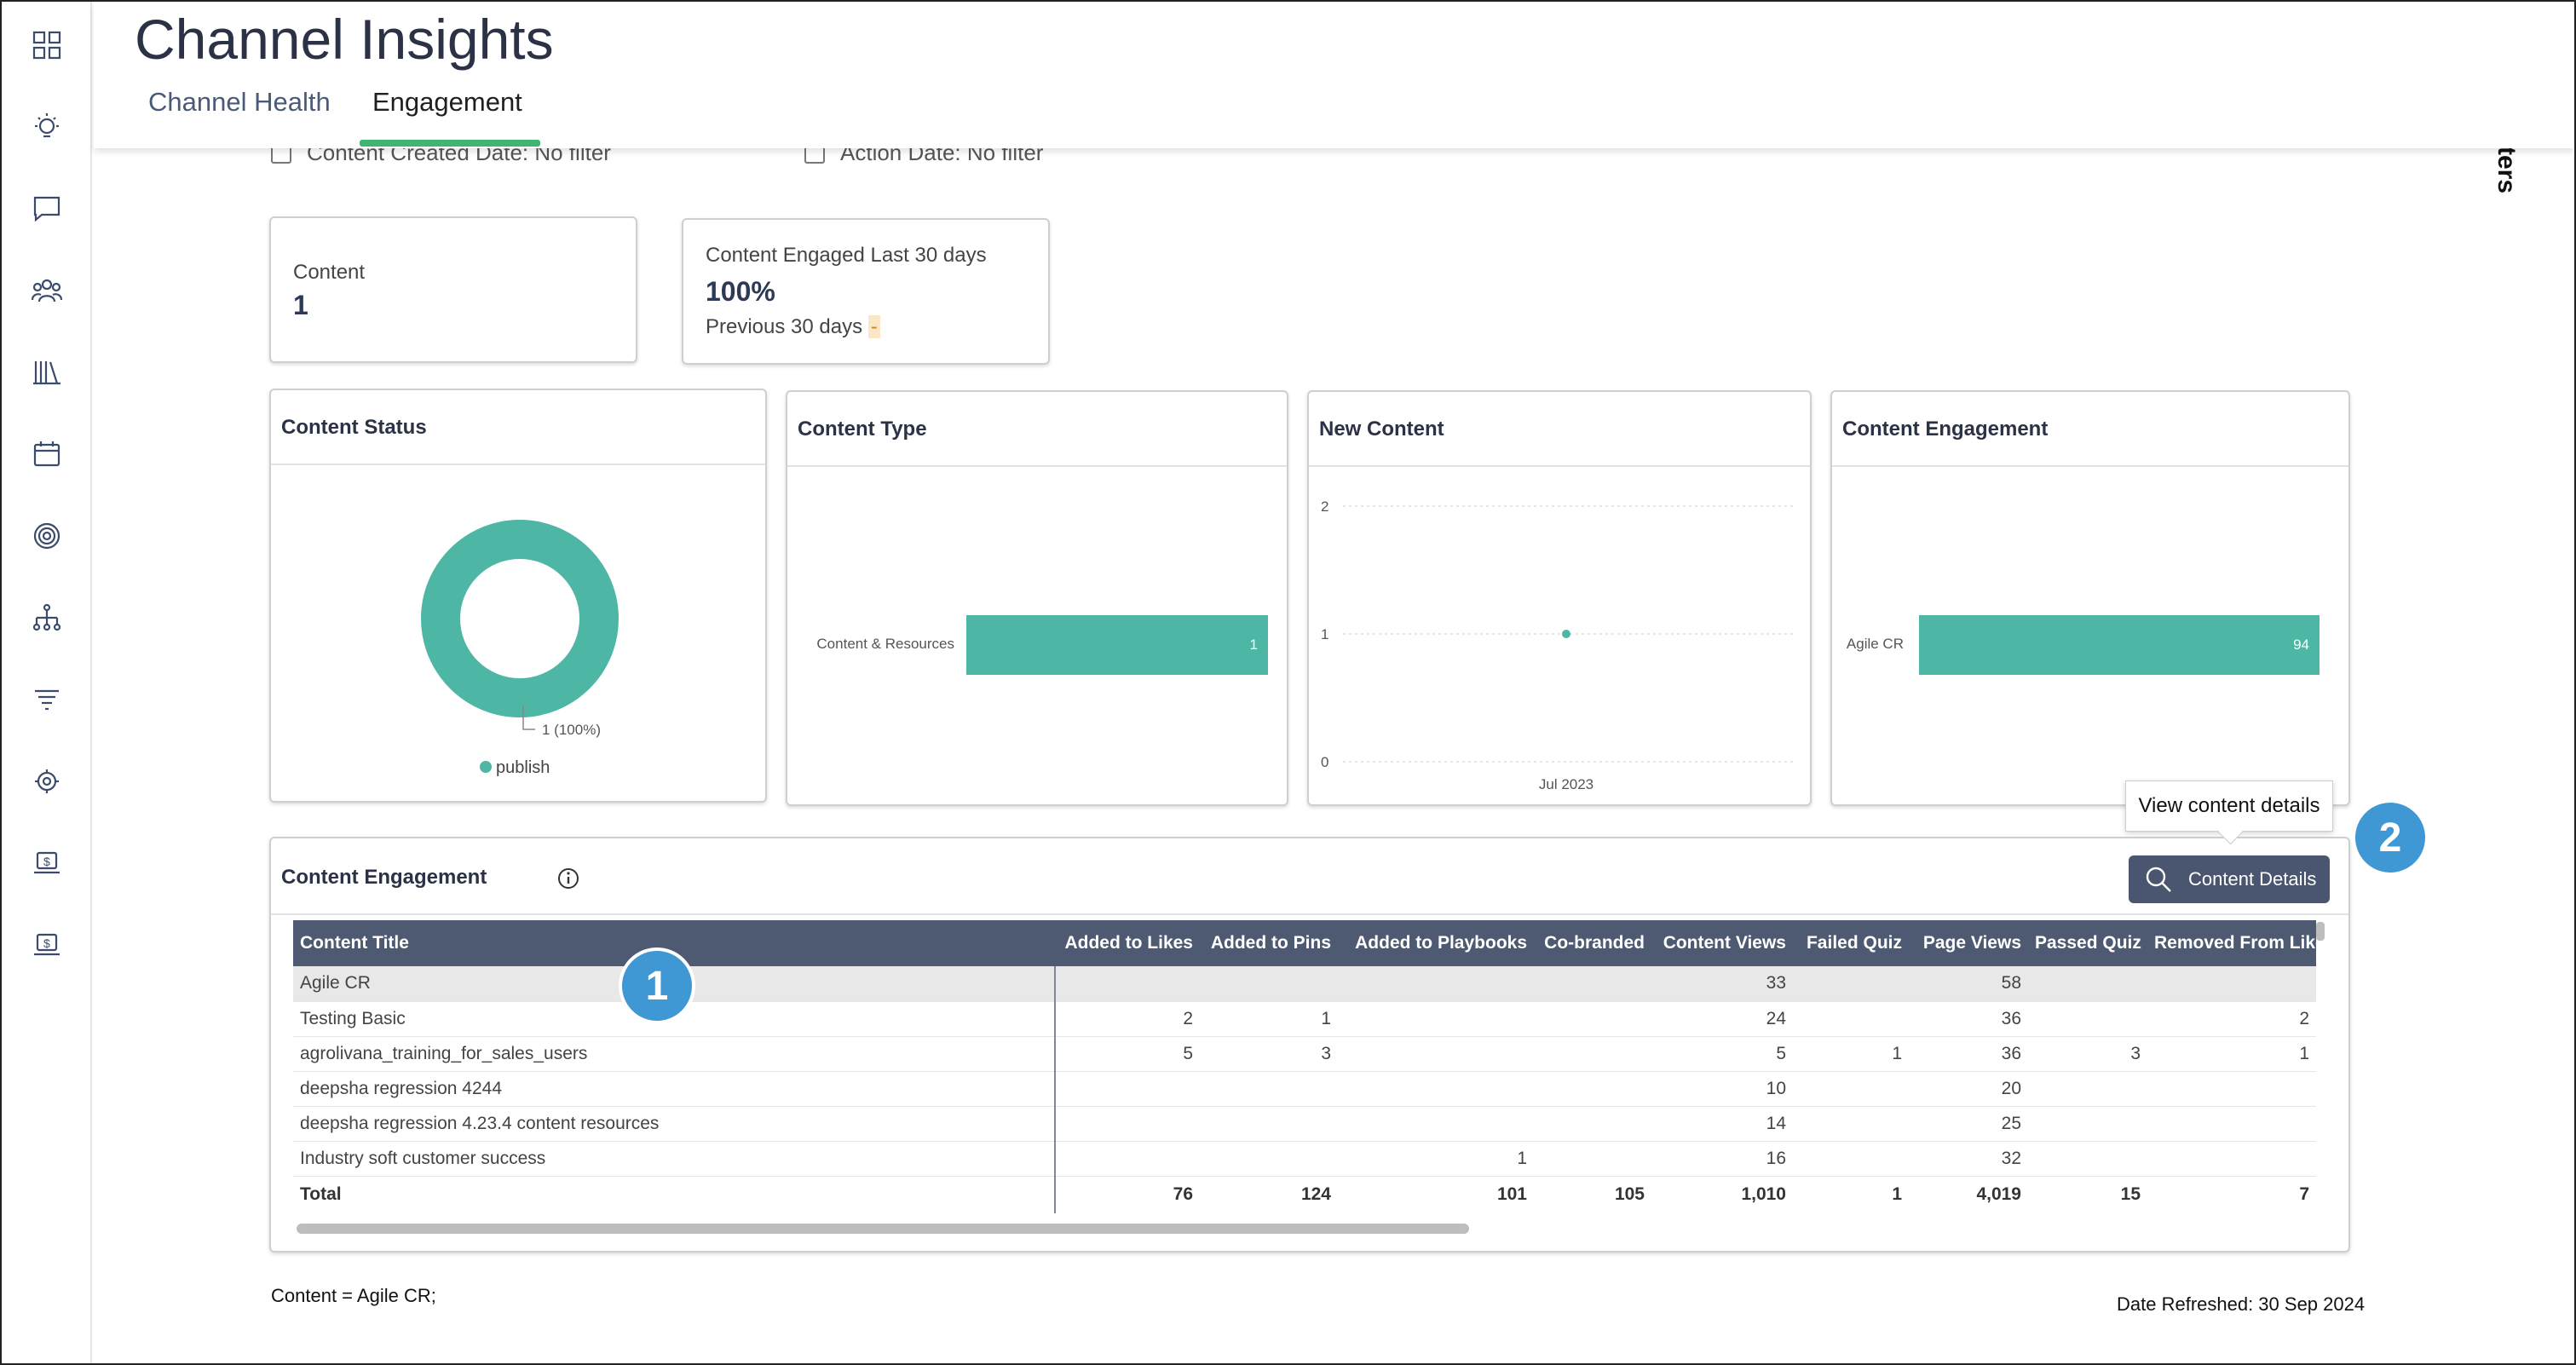  I want to click on slice-leader-line, so click(528, 718).